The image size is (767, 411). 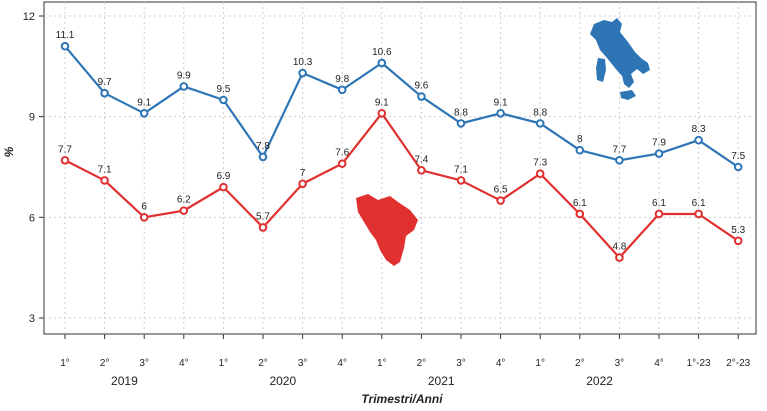 I want to click on data-label: 7.8, so click(x=263, y=146).